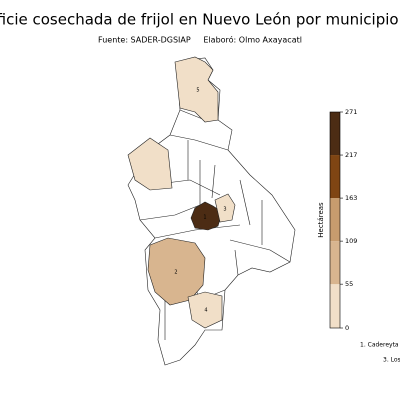  I want to click on colorbar-frame, so click(335, 220).